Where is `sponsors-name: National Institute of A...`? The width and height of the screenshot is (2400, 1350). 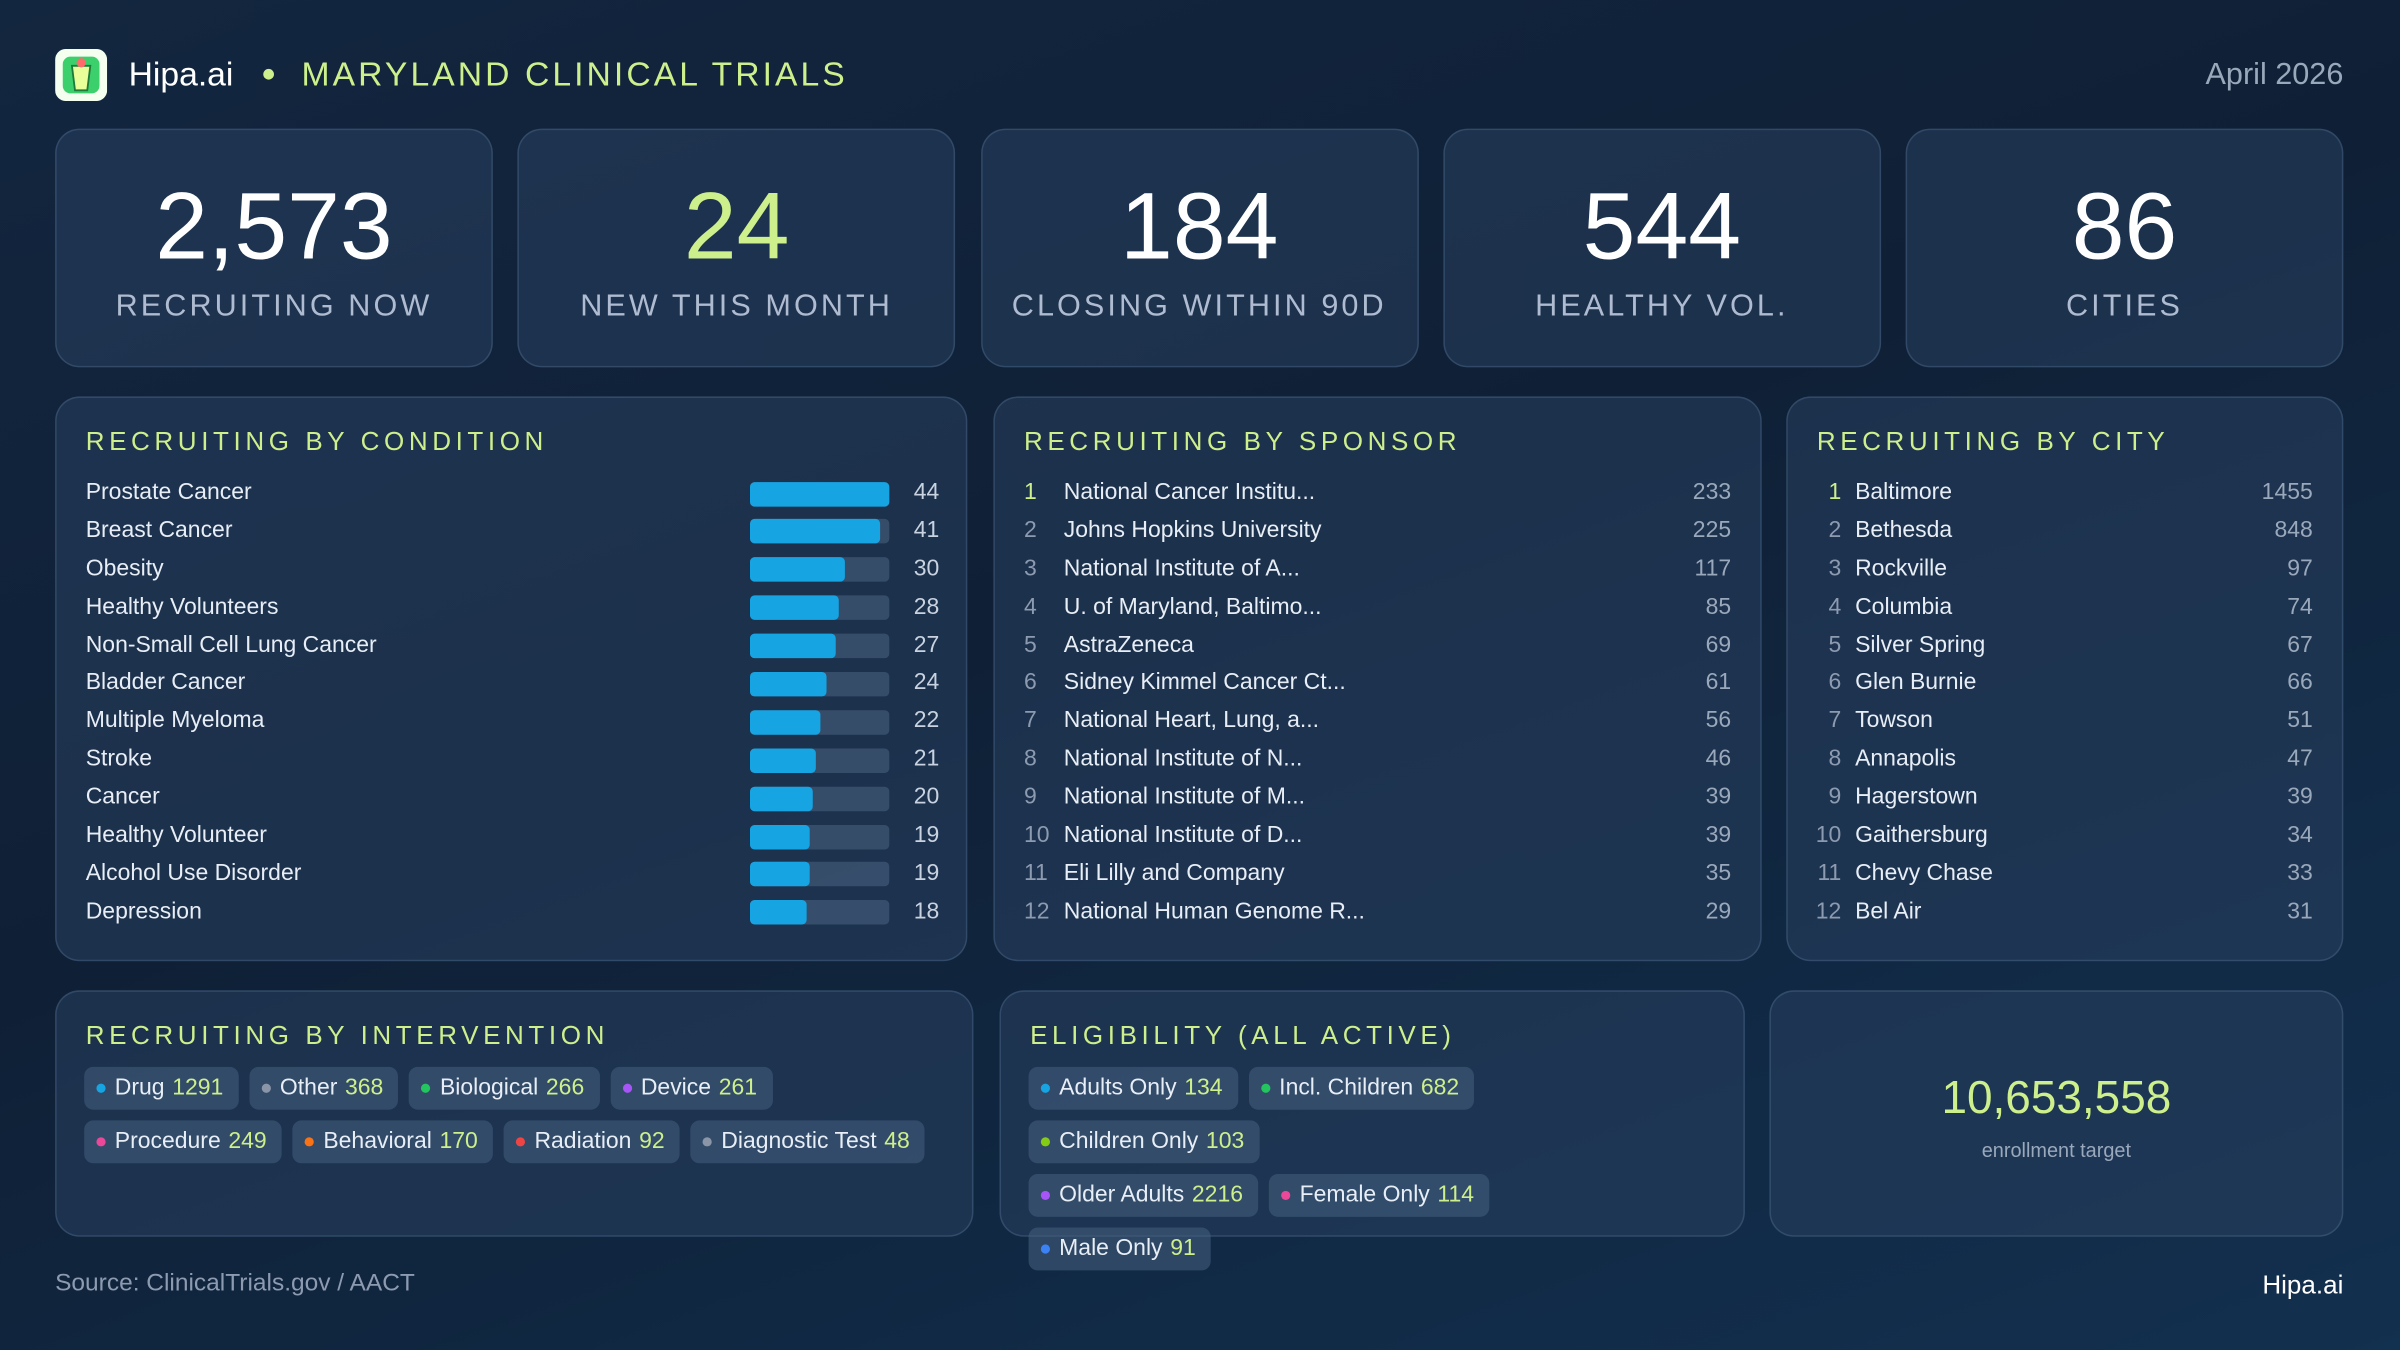 sponsors-name: National Institute of A... is located at coordinates (1181, 568).